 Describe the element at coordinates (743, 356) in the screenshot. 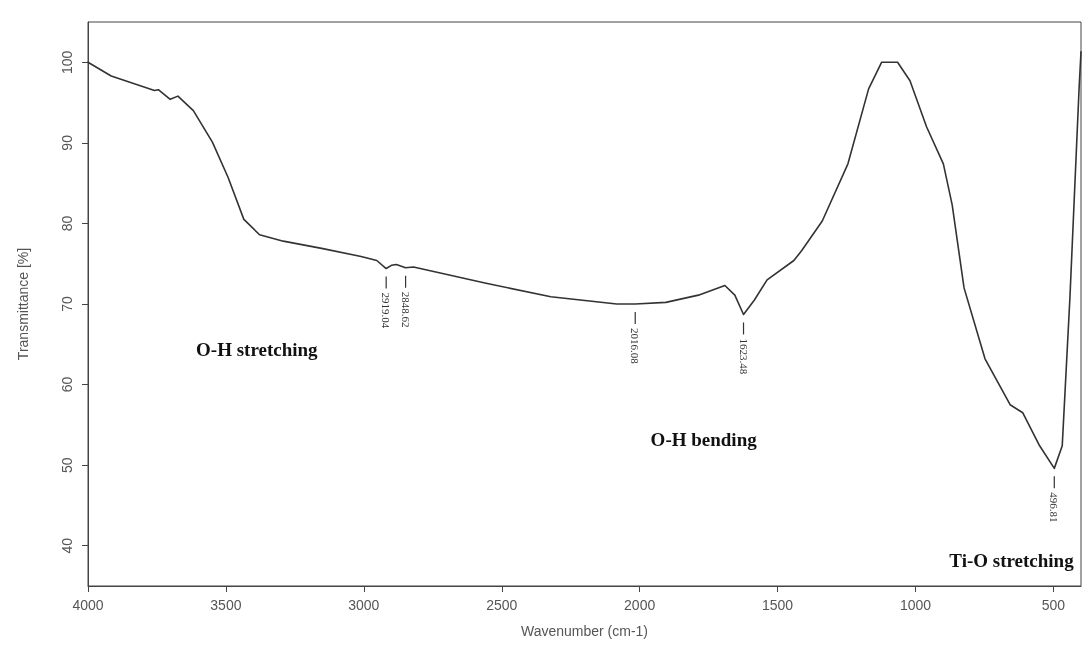

I see `annotation: 1623.48` at that location.